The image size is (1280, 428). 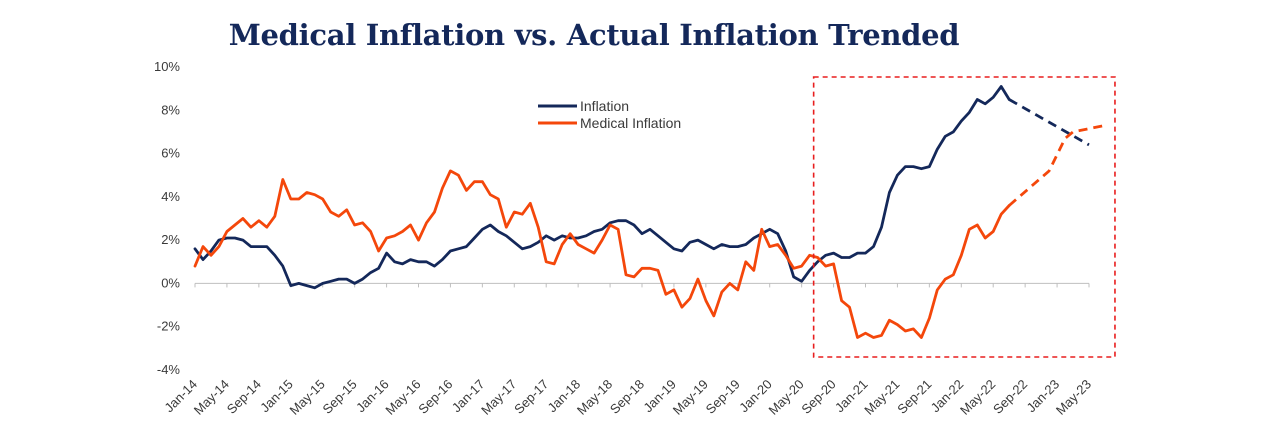 I want to click on x-tick-label: Sep-21, so click(x=914, y=397).